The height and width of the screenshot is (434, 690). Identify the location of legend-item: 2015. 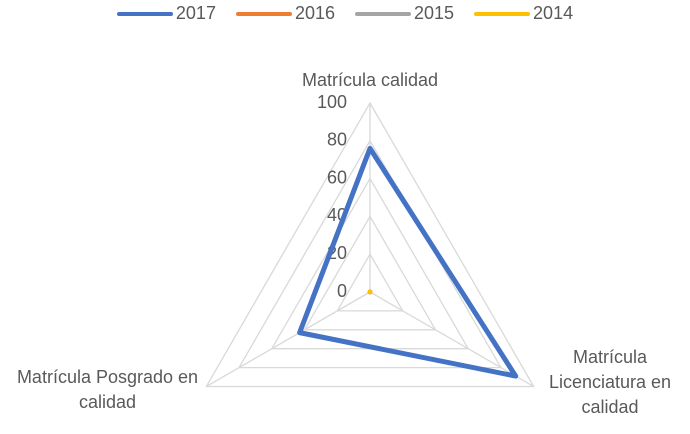
(404, 13).